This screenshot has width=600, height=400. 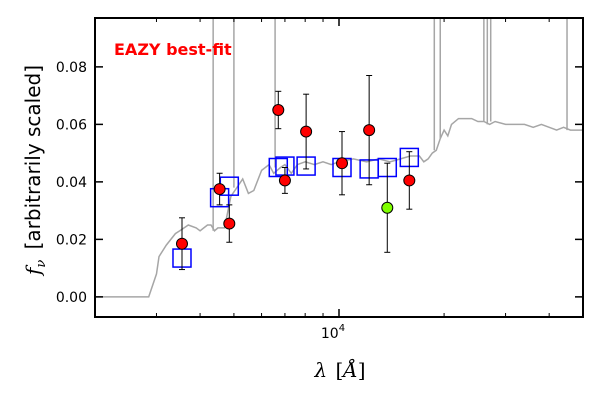 I want to click on x-axis-unit-open: [, so click(x=339, y=370).